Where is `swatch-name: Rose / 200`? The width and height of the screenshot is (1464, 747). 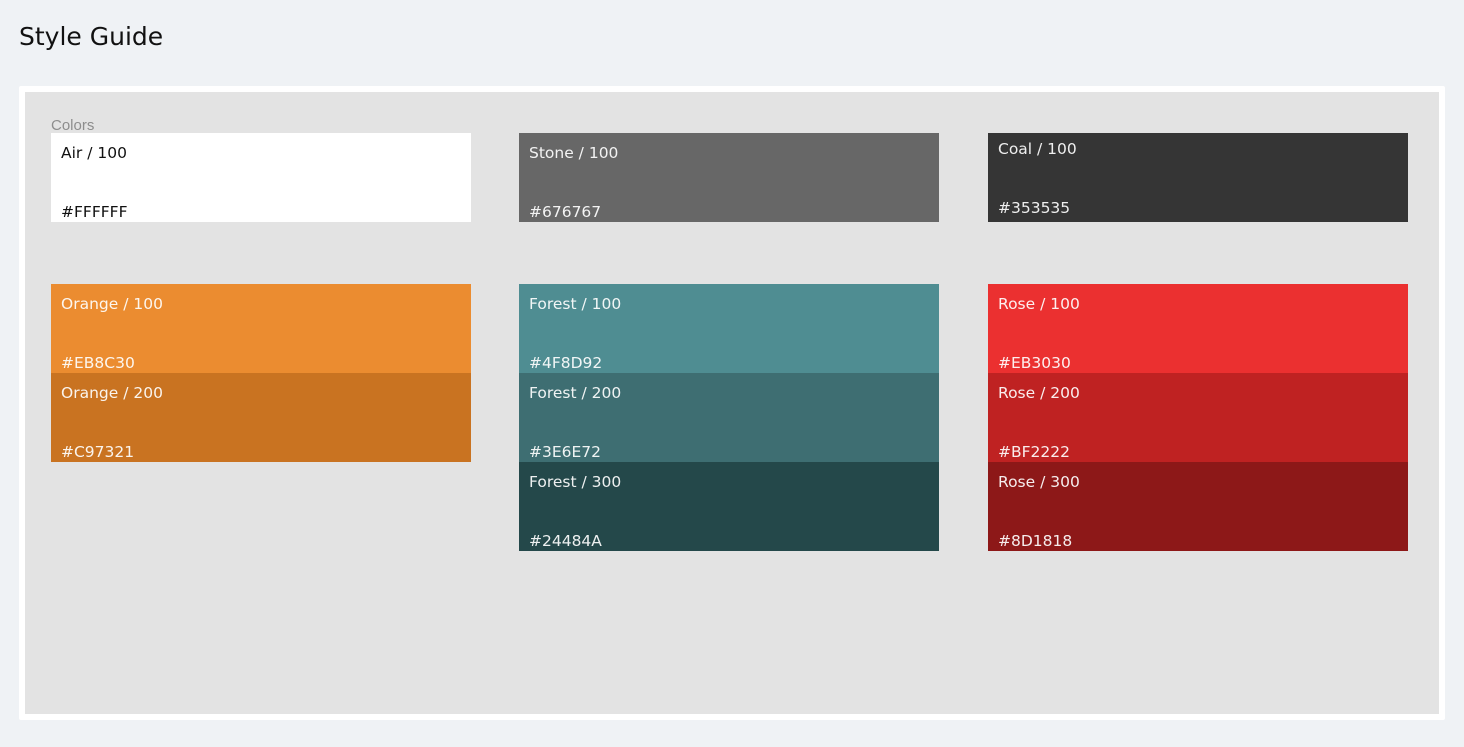 swatch-name: Rose / 200 is located at coordinates (1039, 393).